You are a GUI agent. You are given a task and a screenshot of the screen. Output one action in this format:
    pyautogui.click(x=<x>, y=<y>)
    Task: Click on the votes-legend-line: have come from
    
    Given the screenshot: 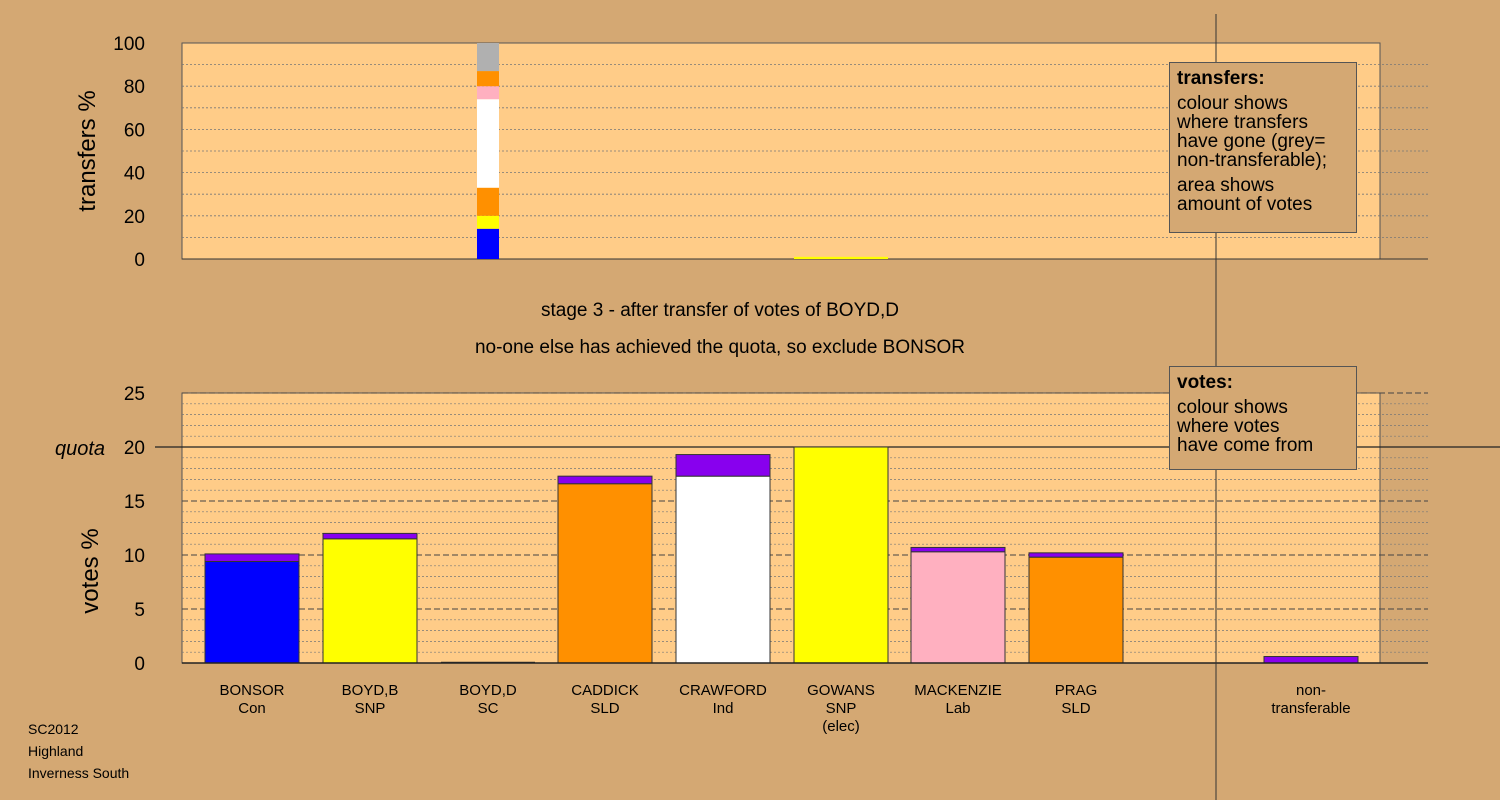 What is the action you would take?
    pyautogui.click(x=1245, y=445)
    